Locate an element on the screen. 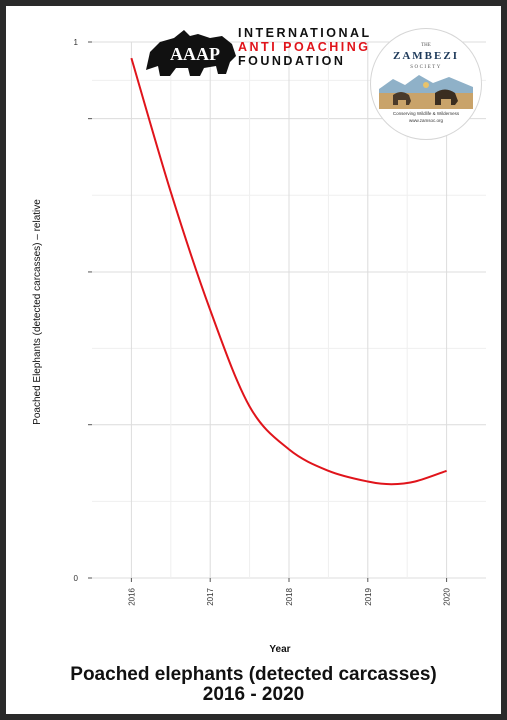 The width and height of the screenshot is (507, 720). chart-title: Poached elephants (detected carcasses) is located at coordinates (253, 674).